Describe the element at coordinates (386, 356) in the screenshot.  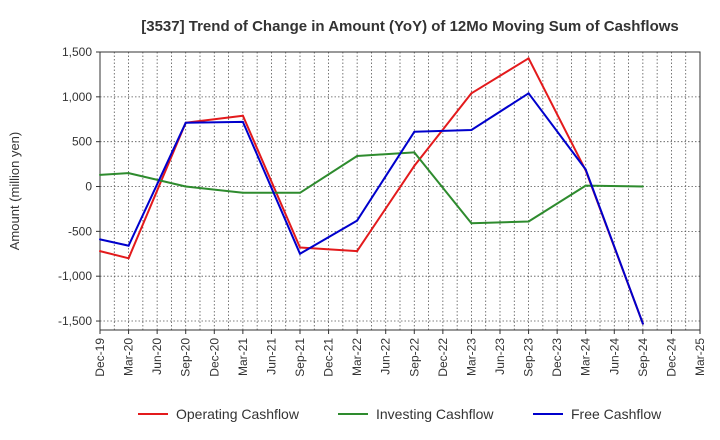
I see `x-tick-label: Jun-22` at that location.